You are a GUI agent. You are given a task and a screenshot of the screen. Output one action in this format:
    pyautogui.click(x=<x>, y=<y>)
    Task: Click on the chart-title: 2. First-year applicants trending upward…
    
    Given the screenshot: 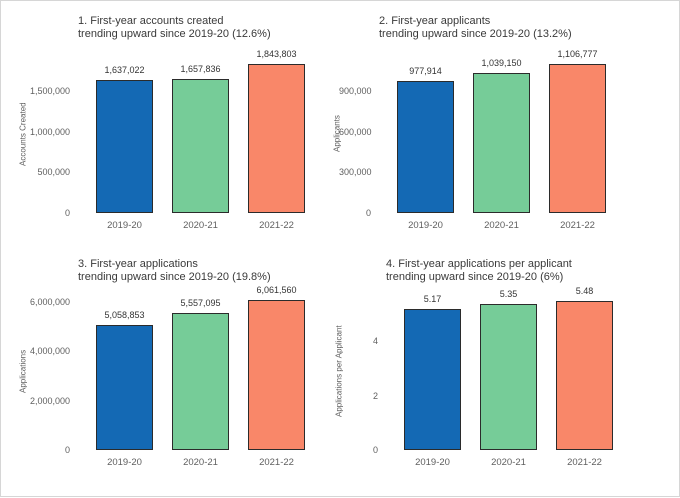 What is the action you would take?
    pyautogui.click(x=475, y=28)
    